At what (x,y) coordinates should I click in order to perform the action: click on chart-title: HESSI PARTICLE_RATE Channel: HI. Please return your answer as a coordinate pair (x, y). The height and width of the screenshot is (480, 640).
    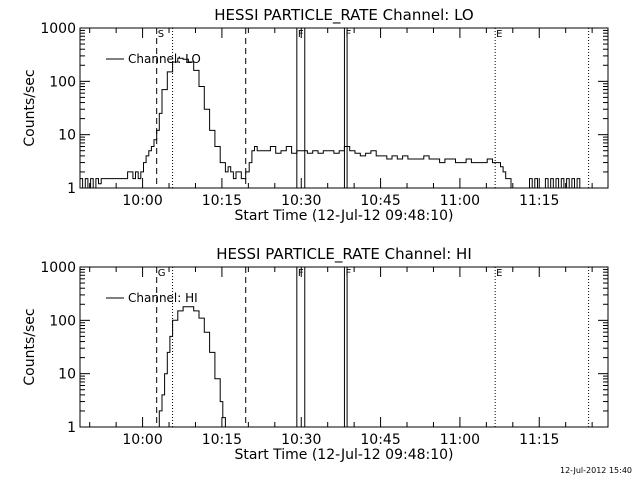
    Looking at the image, I should click on (344, 254).